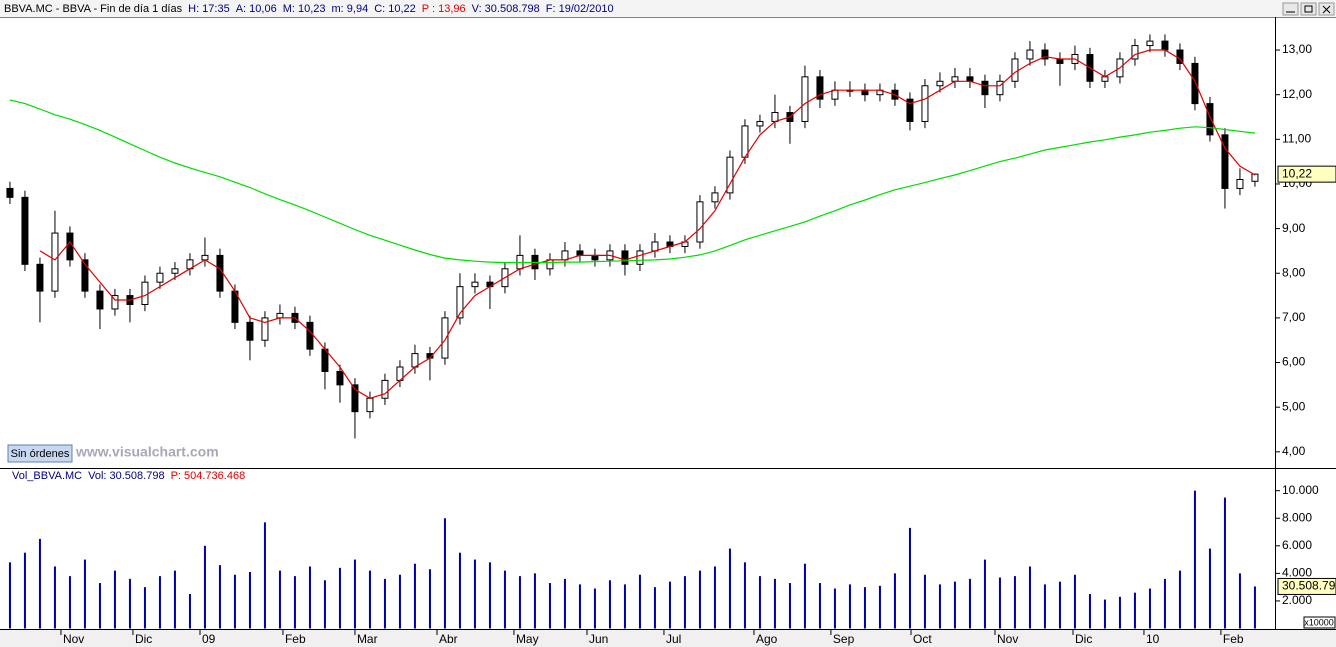  Describe the element at coordinates (1294, 451) in the screenshot. I see `y-tick-label: 4,00` at that location.